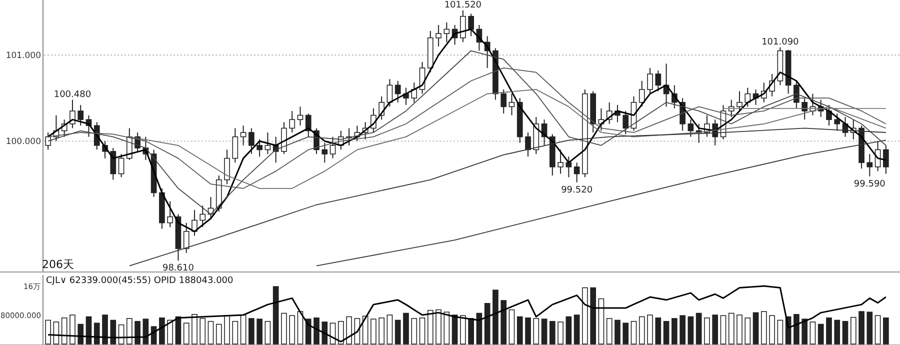 This screenshot has height=345, width=900. What do you see at coordinates (577, 190) in the screenshot?
I see `annotation: 99.520` at bounding box center [577, 190].